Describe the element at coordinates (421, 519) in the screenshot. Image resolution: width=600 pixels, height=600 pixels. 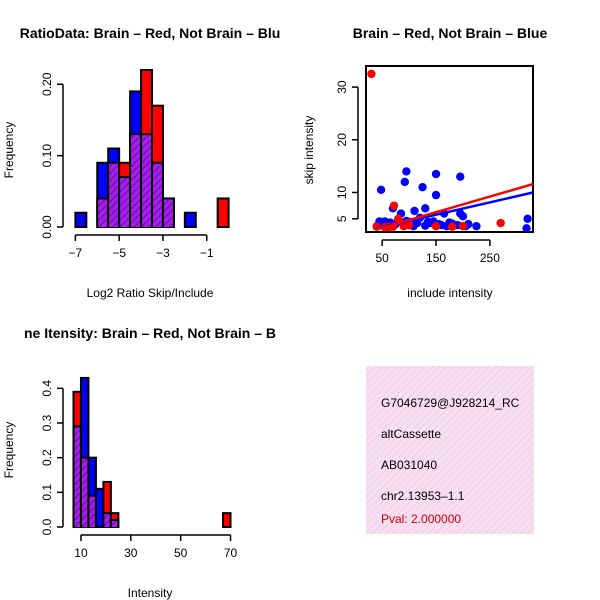
I see `info-pval: Pval: 2.000000` at that location.